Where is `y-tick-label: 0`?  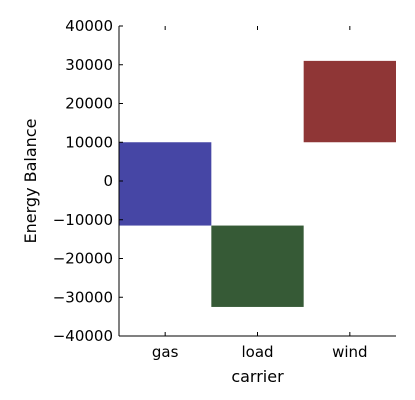
y-tick-label: 0 is located at coordinates (108, 181).